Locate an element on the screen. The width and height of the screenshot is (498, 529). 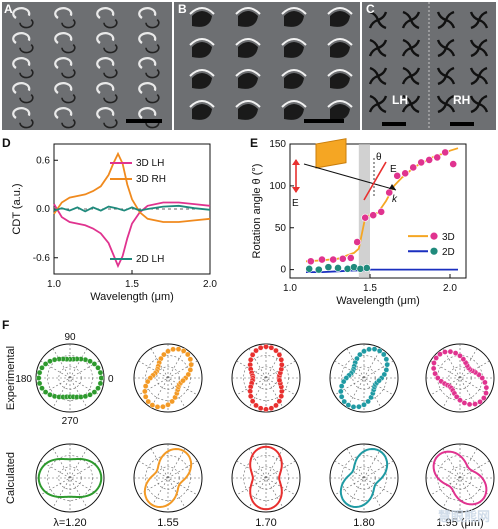
legend-label: 3D is located at coordinates (448, 237).